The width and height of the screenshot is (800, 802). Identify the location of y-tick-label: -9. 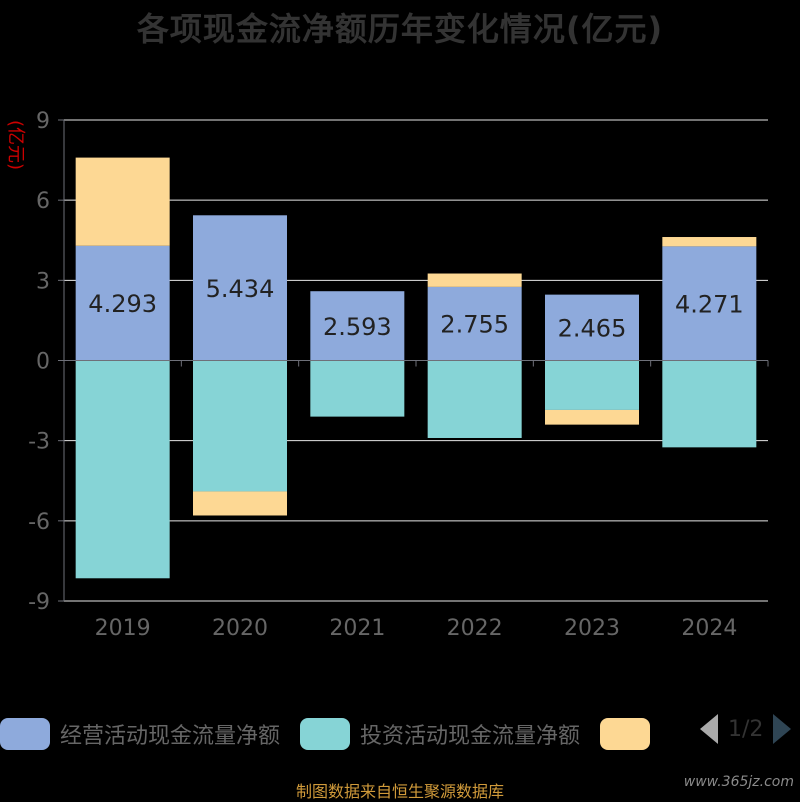
(39, 602).